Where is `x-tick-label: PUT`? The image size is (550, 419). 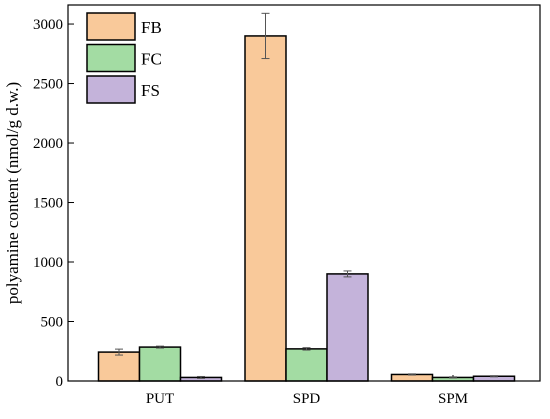 x-tick-label: PUT is located at coordinates (160, 399).